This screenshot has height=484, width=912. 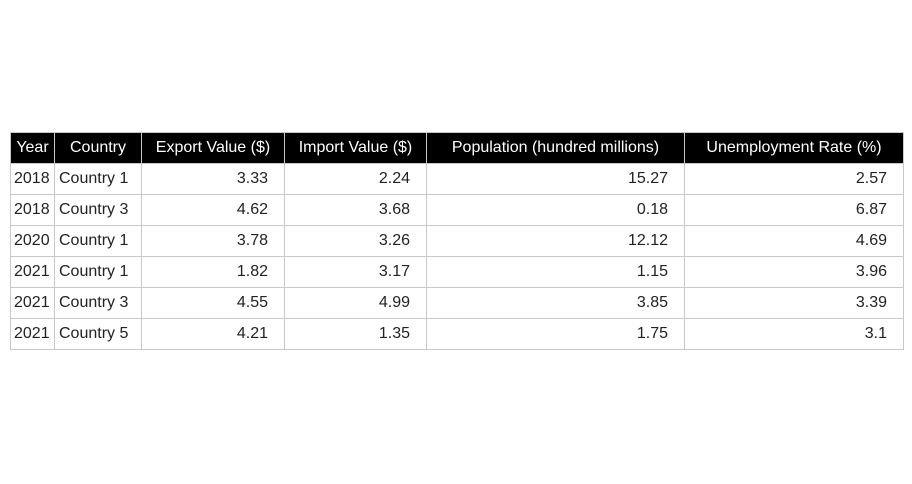 I want to click on cell-year: 2020, so click(x=32, y=241).